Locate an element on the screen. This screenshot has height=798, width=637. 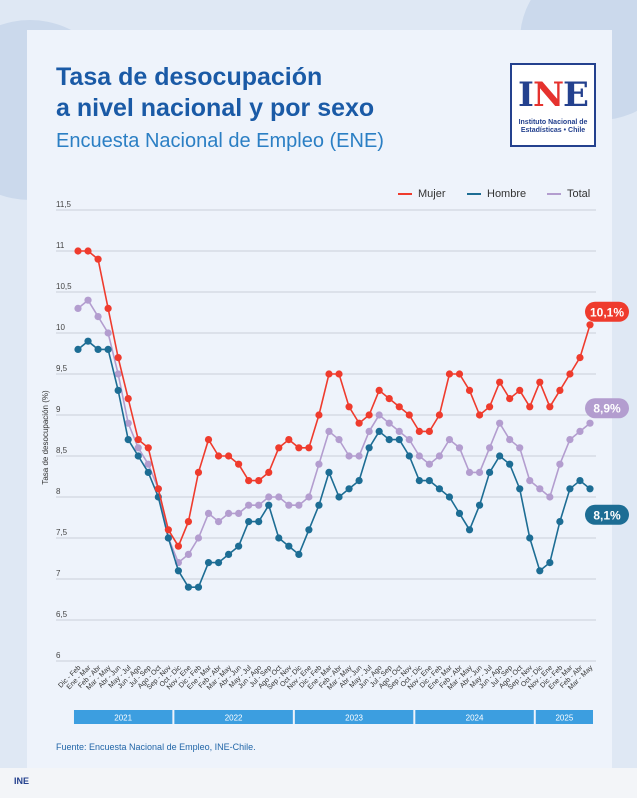
footer-bar is located at coordinates (318, 783).